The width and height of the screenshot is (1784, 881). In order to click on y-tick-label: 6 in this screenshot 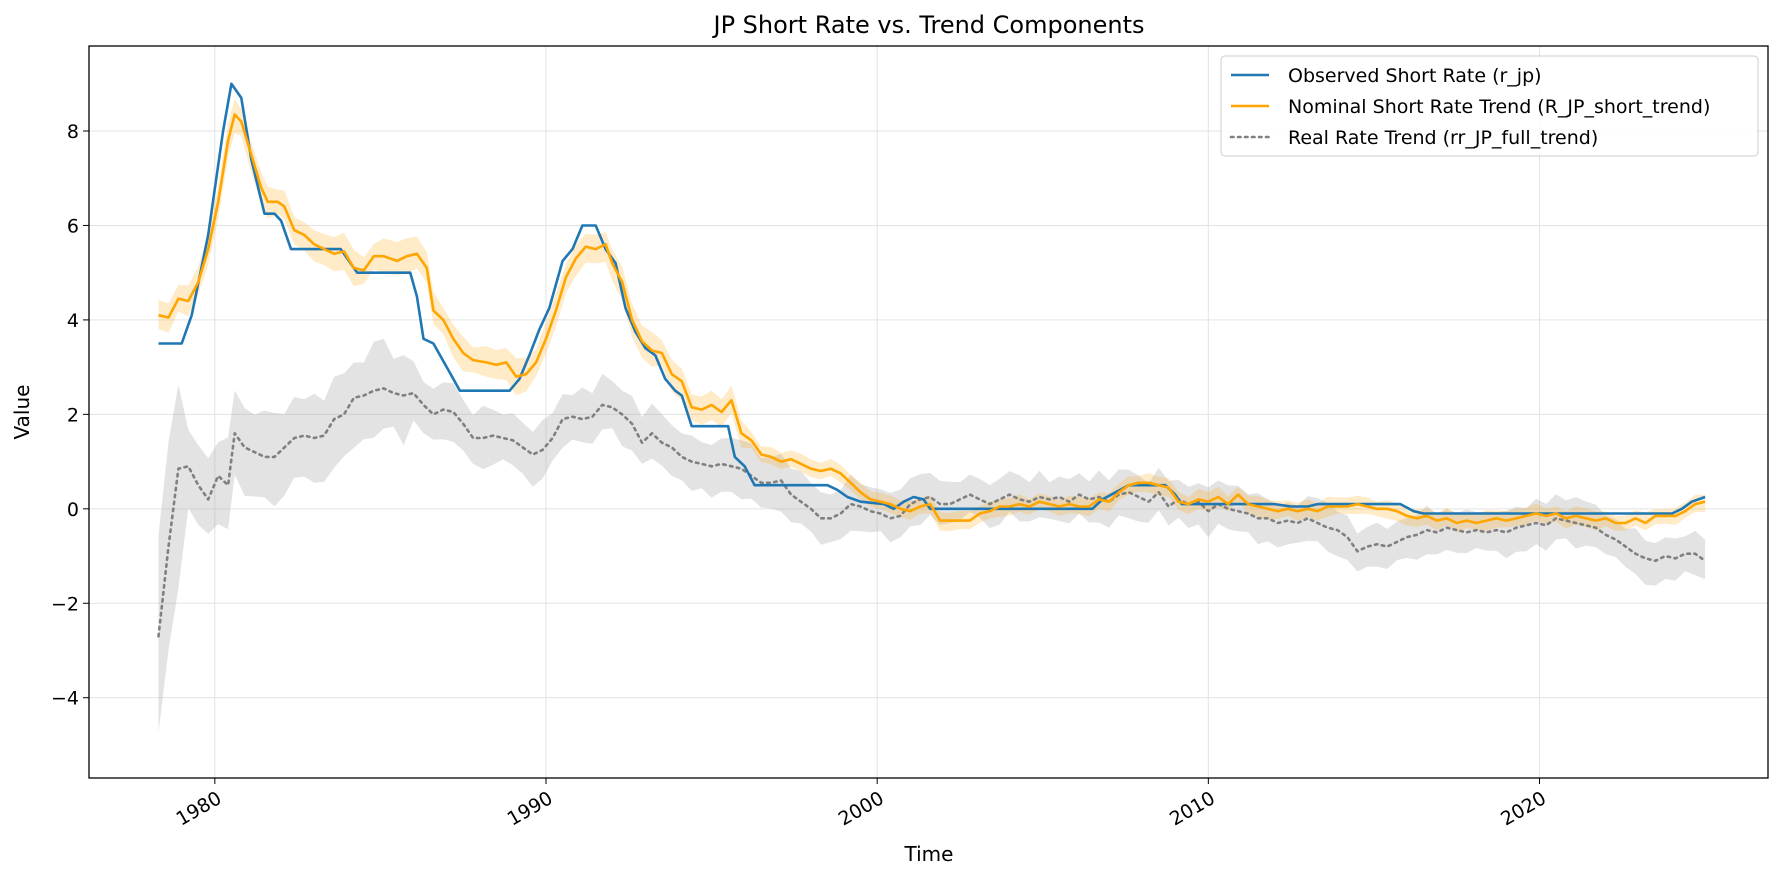, I will do `click(73, 226)`.